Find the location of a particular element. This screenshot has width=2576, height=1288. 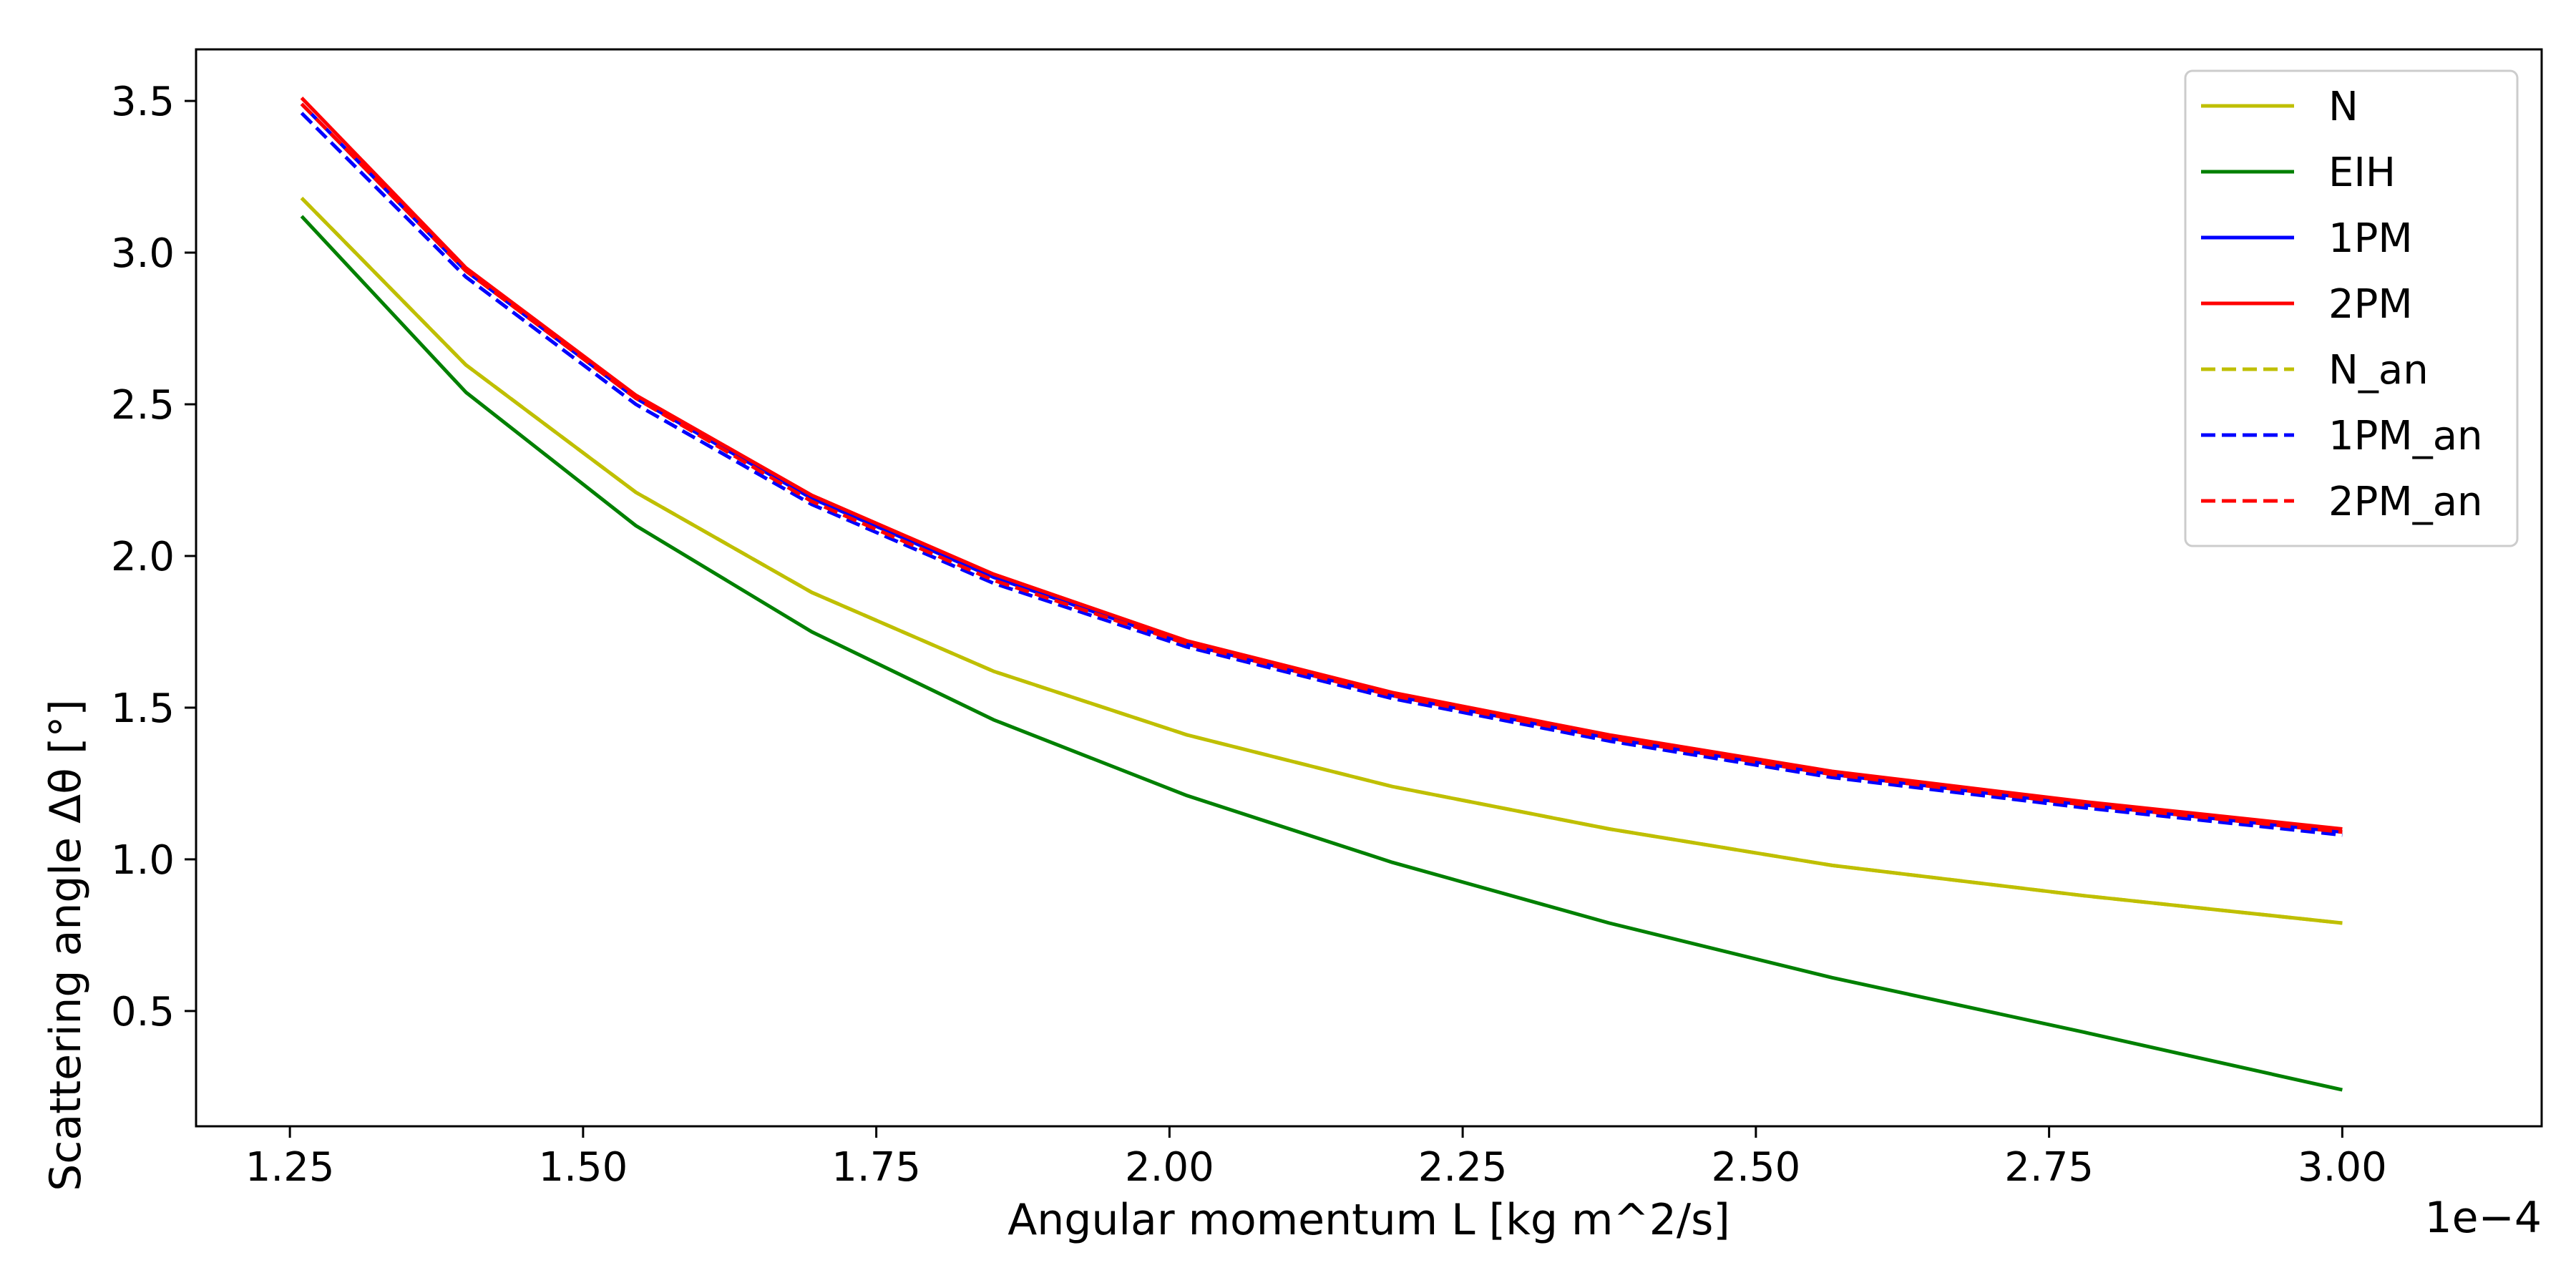

y-tick-label: 1.0 is located at coordinates (143, 860).